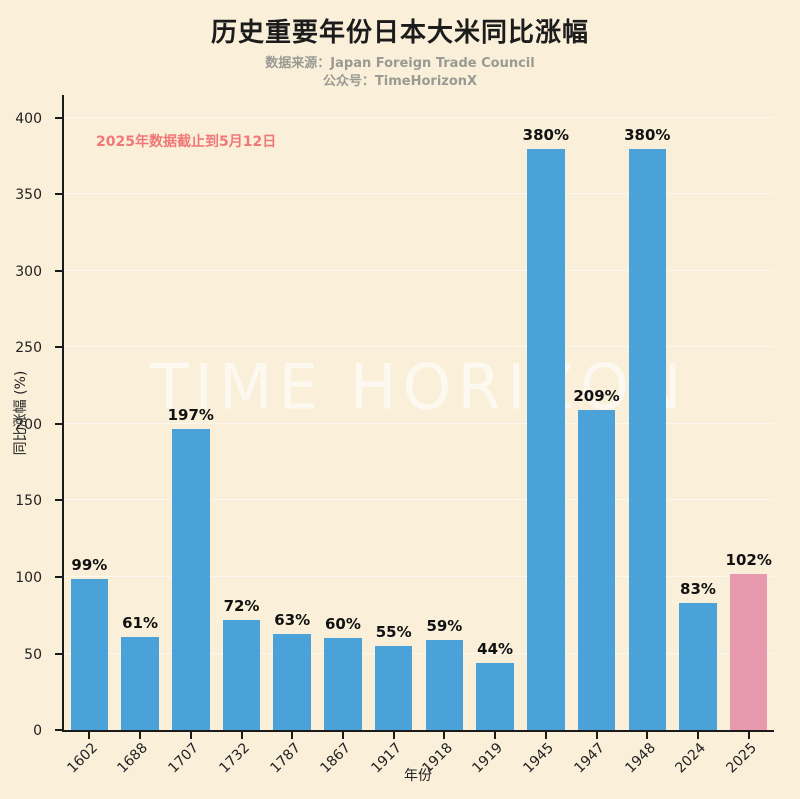  Describe the element at coordinates (444, 673) in the screenshot. I see `bar: 59%` at that location.